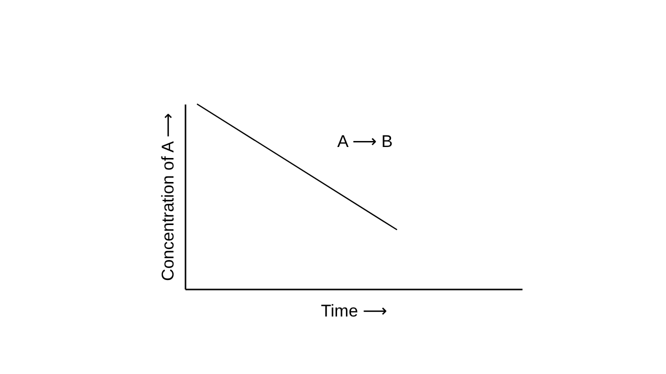 The width and height of the screenshot is (666, 374). I want to click on y-axis-title: Concentration of A ⟶, so click(168, 197).